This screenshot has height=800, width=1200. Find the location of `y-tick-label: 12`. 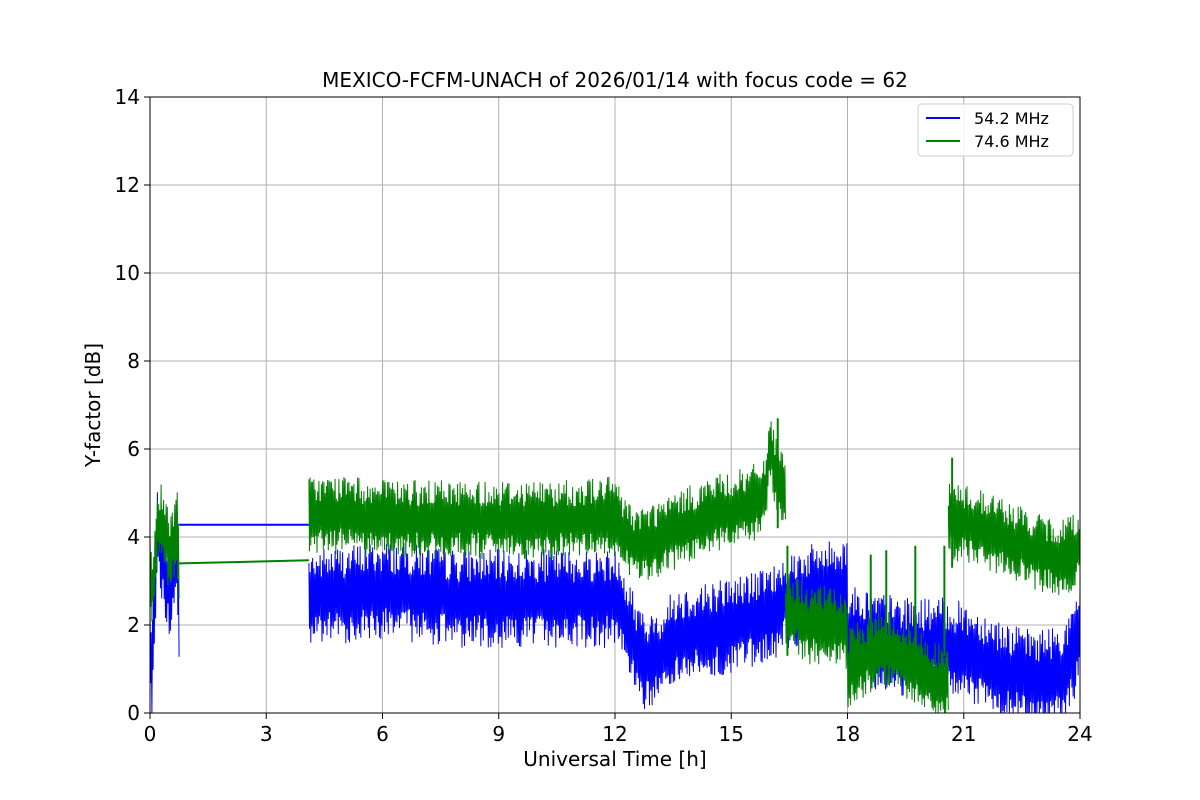

y-tick-label: 12 is located at coordinates (127, 185).